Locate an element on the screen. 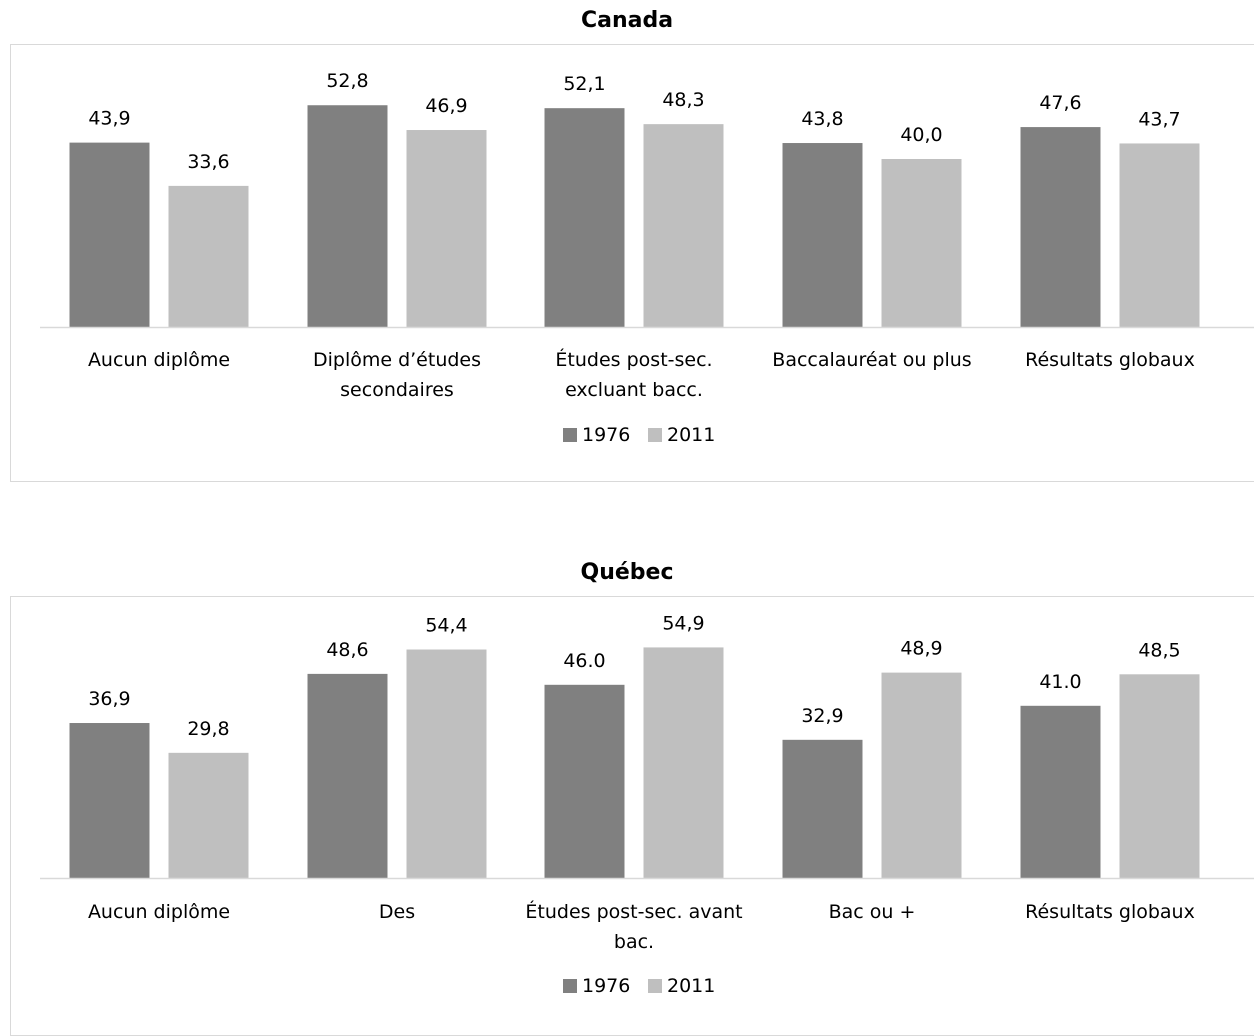  chart-title-quebec: Québec is located at coordinates (627, 572).